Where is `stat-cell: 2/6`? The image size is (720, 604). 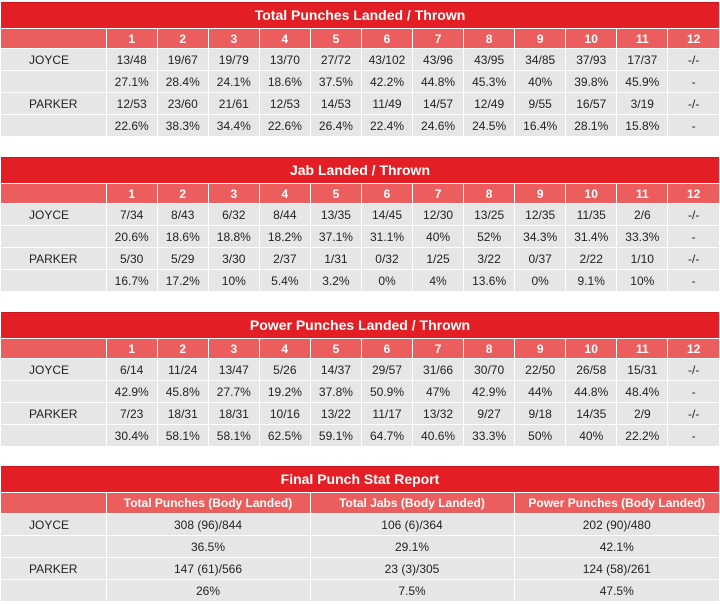 stat-cell: 2/6 is located at coordinates (642, 214).